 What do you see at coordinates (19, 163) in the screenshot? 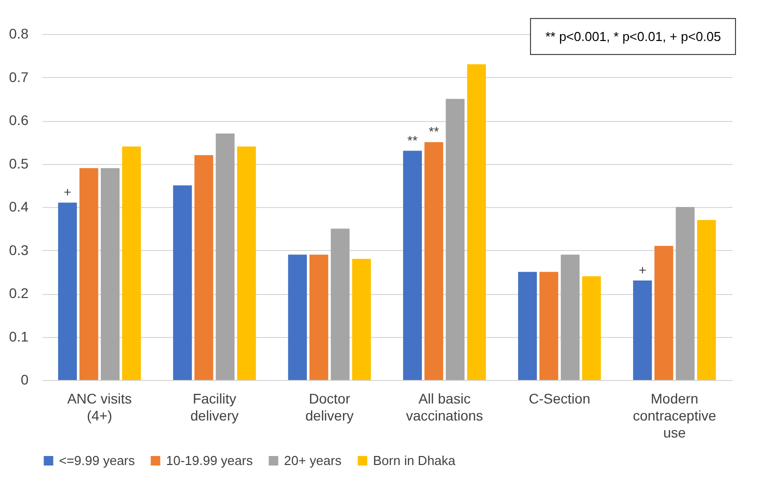
I see `y-tick-label: 0.5` at bounding box center [19, 163].